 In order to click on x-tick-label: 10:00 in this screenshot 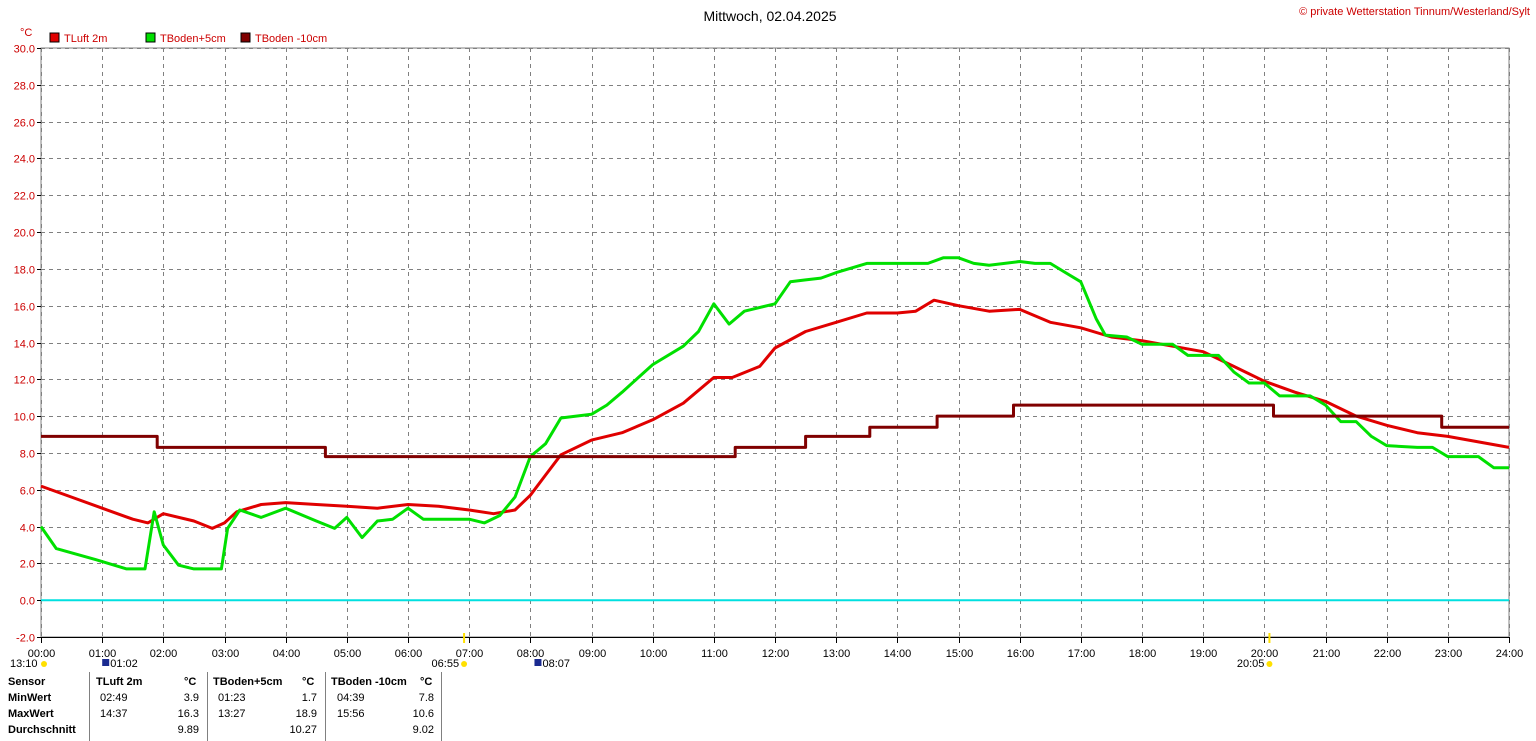, I will do `click(654, 654)`.